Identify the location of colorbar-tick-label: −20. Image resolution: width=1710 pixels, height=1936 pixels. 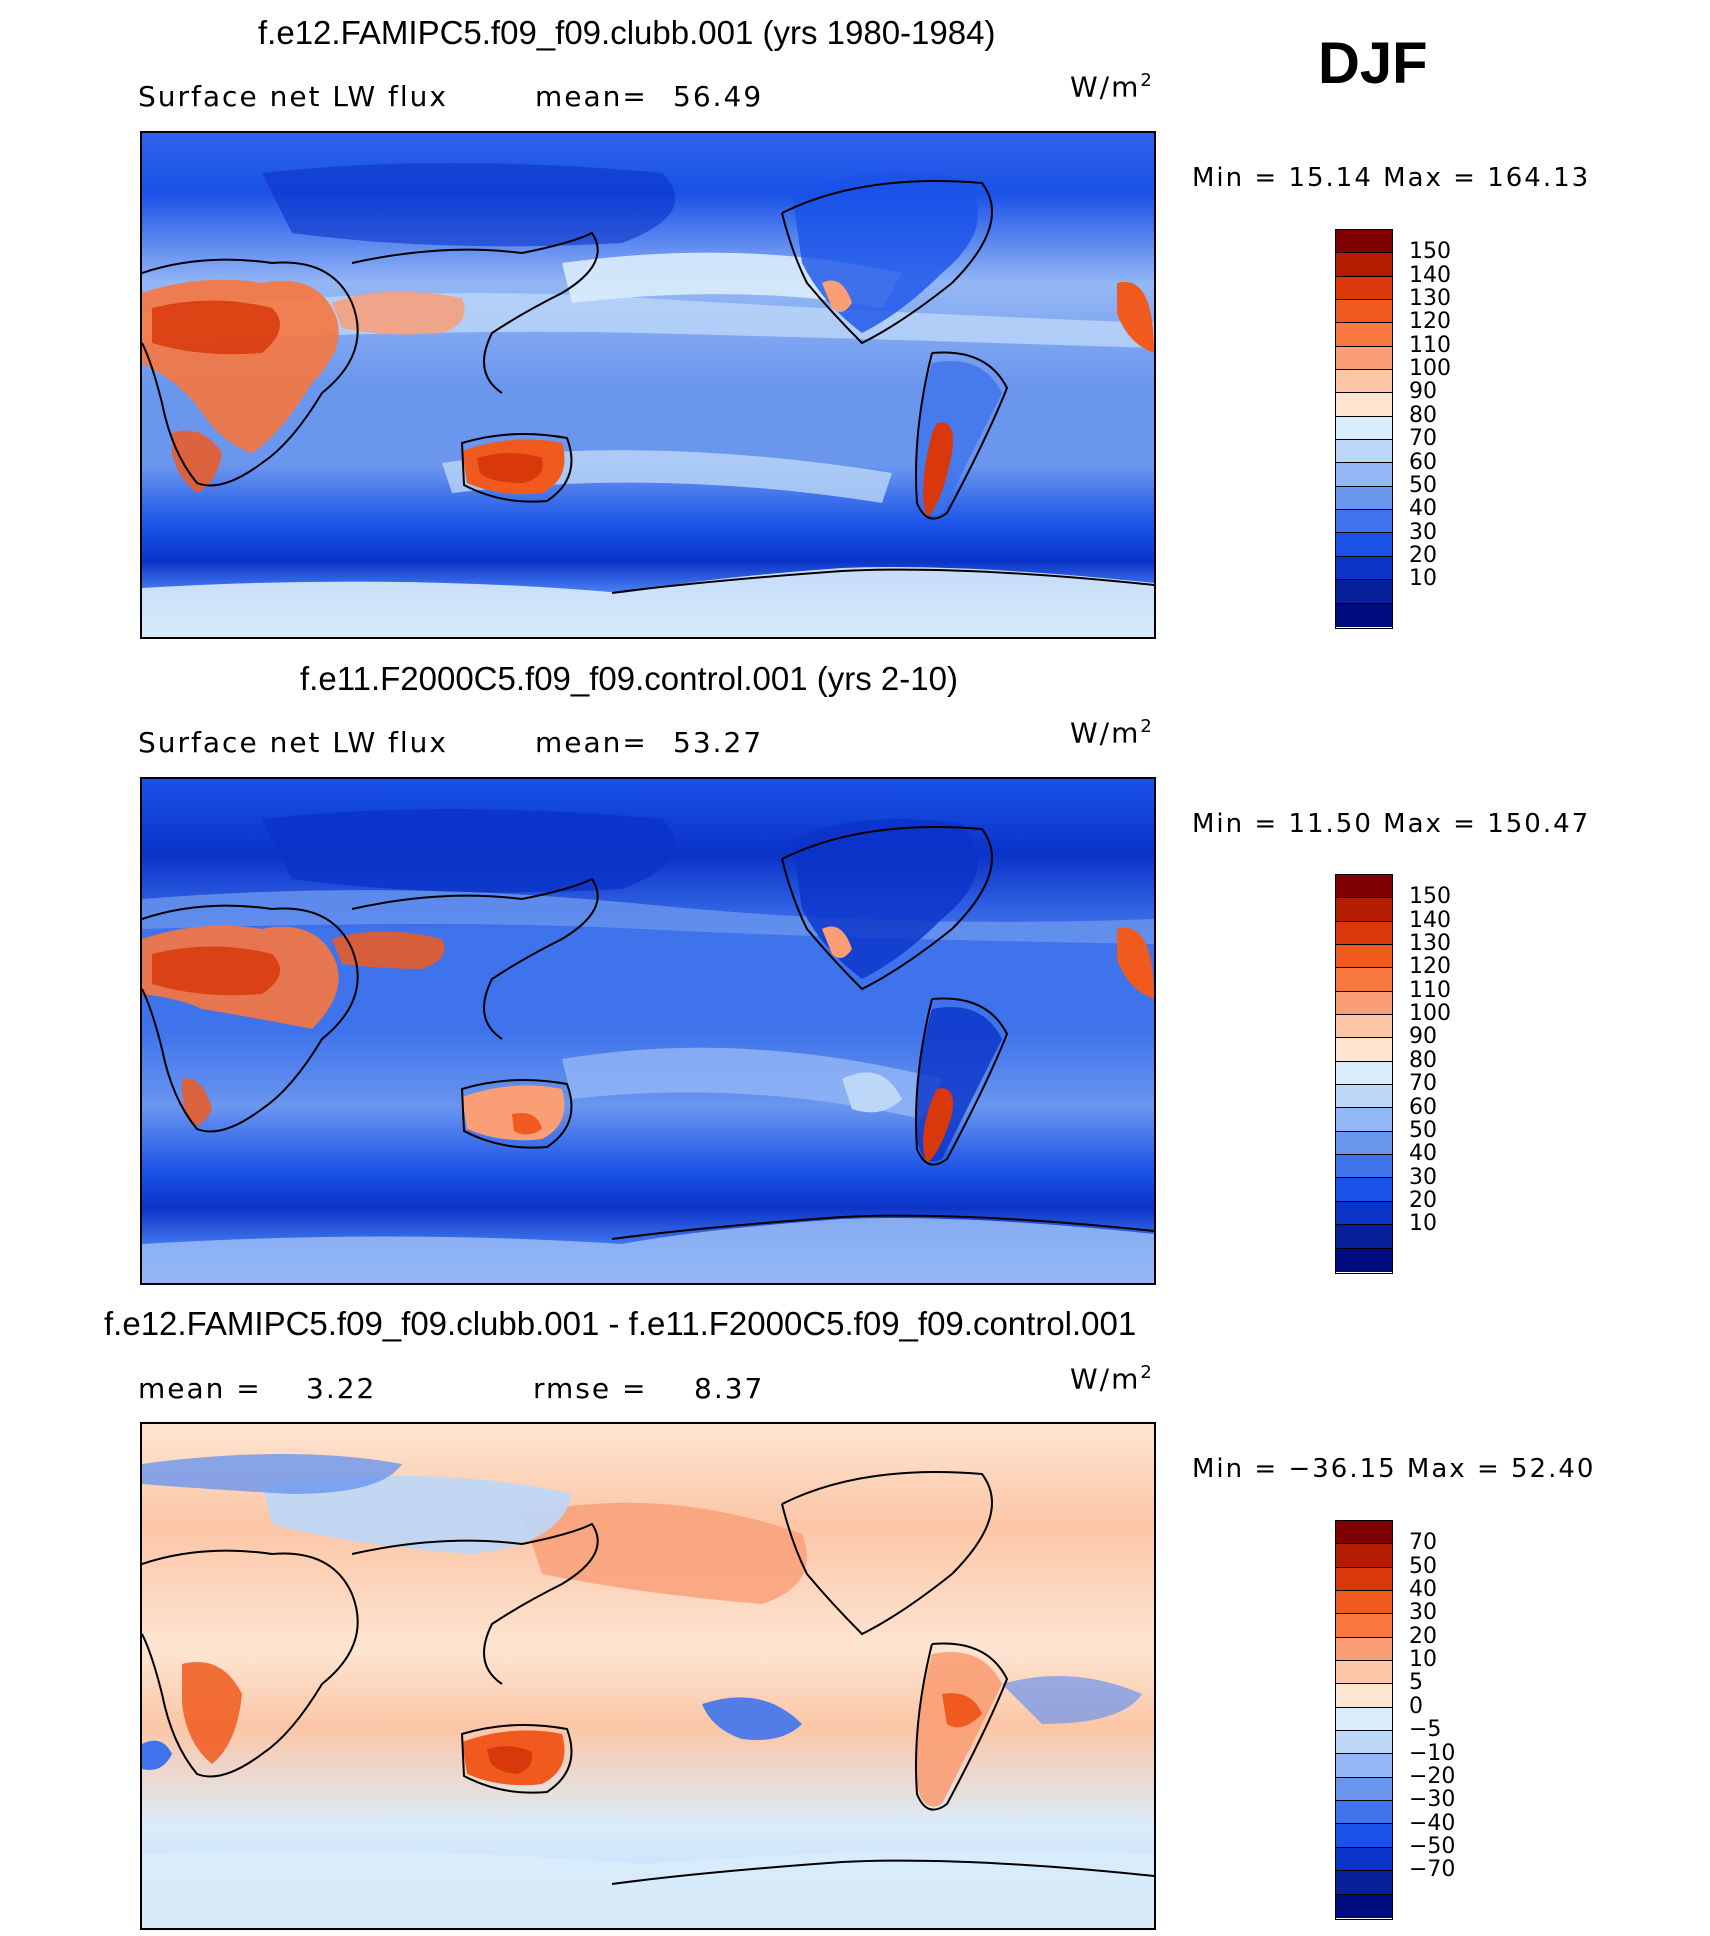
(1432, 1776).